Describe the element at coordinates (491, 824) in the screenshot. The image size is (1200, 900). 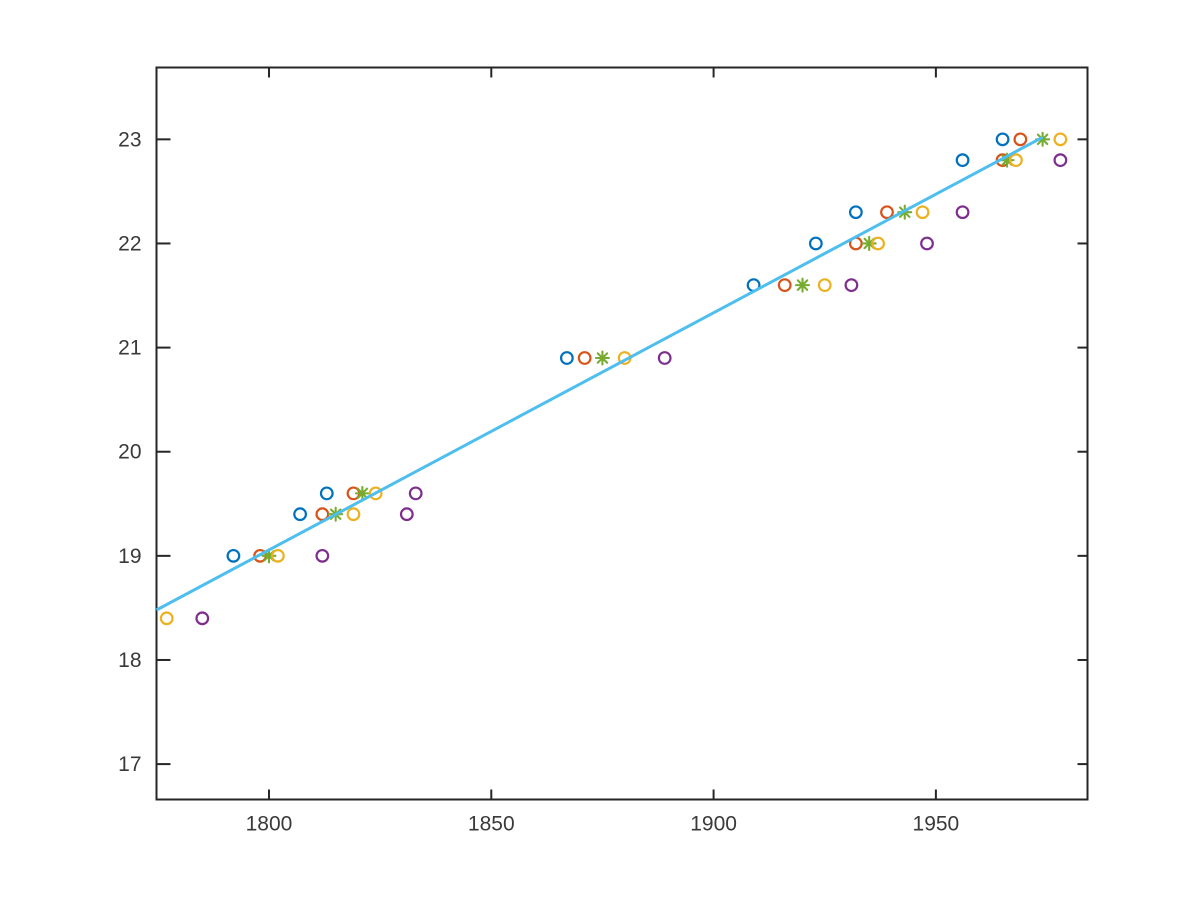
I see `x-tick-label: 1850` at that location.